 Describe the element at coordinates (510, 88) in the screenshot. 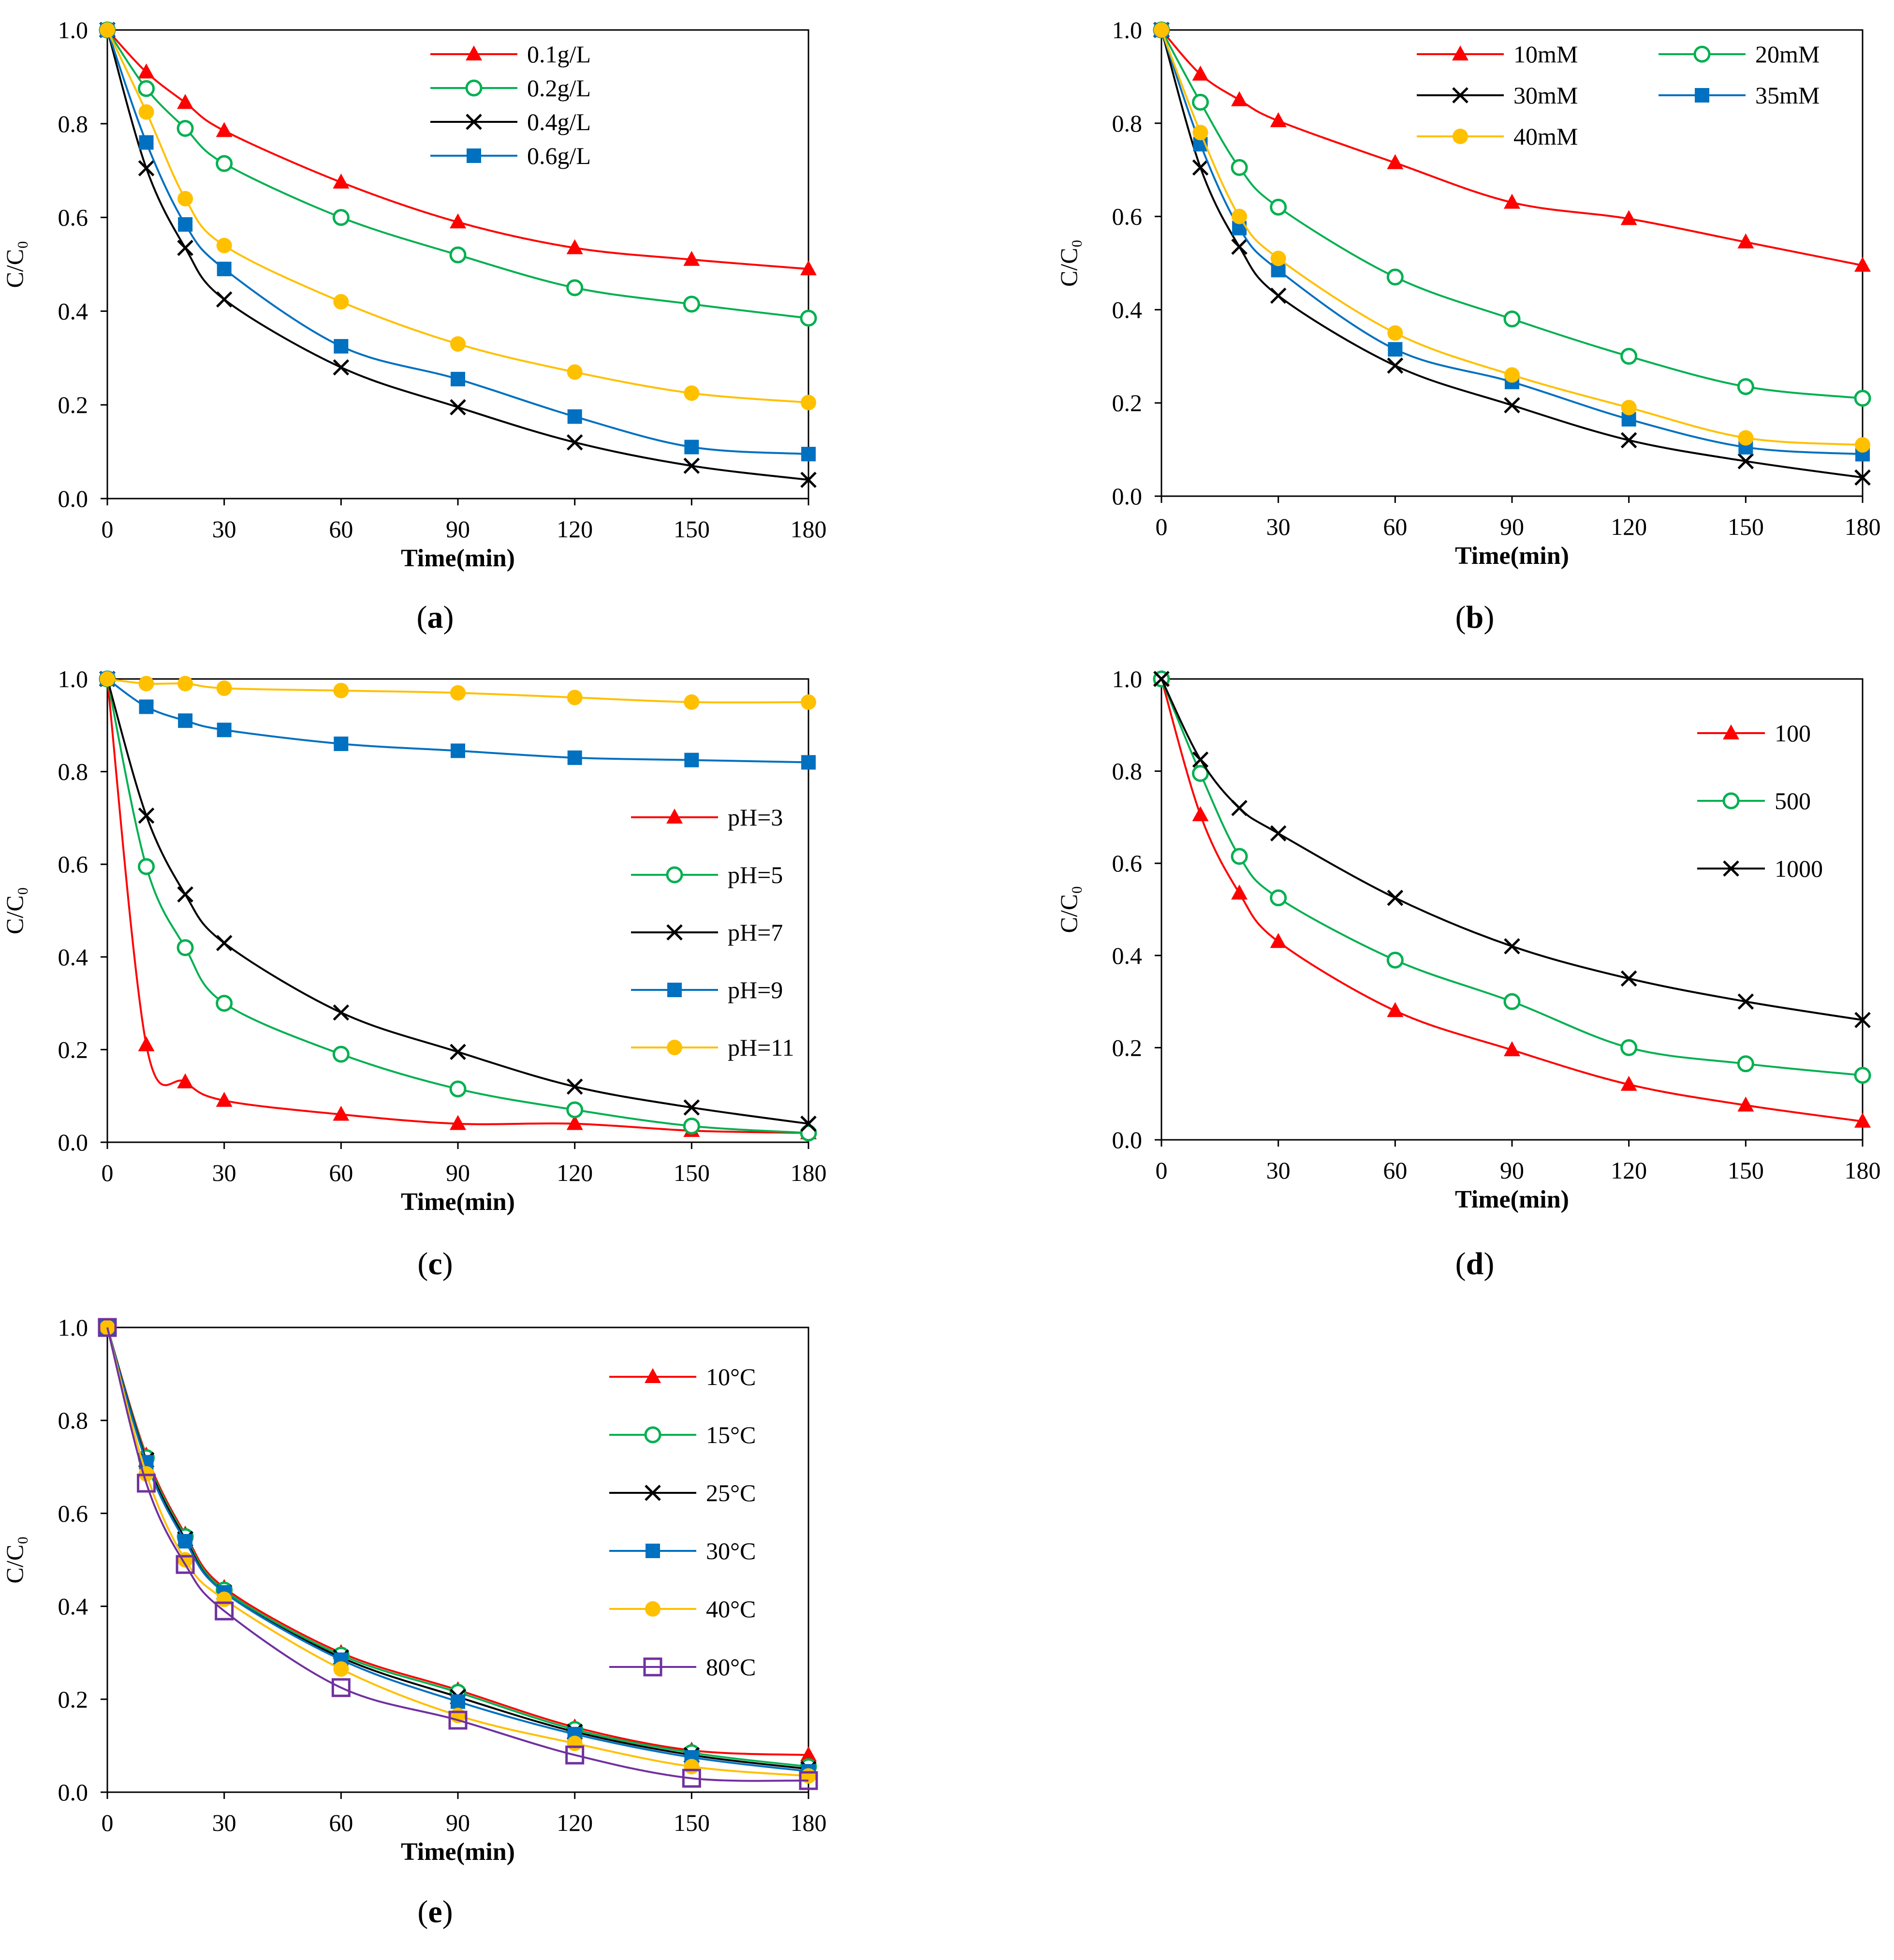

I see `legend-entry: 0.2g/L` at that location.